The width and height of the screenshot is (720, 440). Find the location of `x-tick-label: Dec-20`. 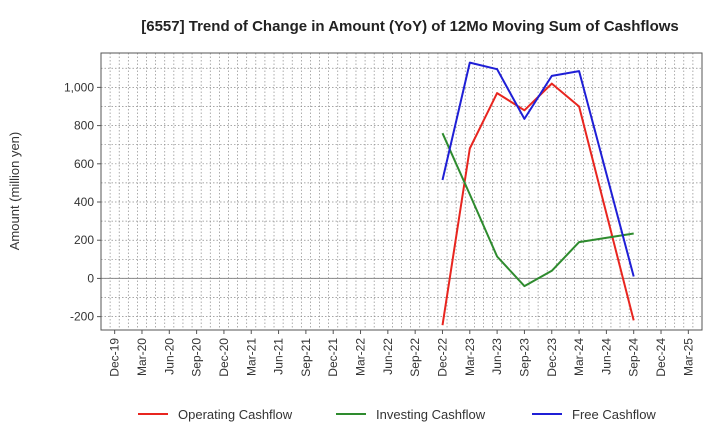

x-tick-label: Dec-20 is located at coordinates (224, 357).